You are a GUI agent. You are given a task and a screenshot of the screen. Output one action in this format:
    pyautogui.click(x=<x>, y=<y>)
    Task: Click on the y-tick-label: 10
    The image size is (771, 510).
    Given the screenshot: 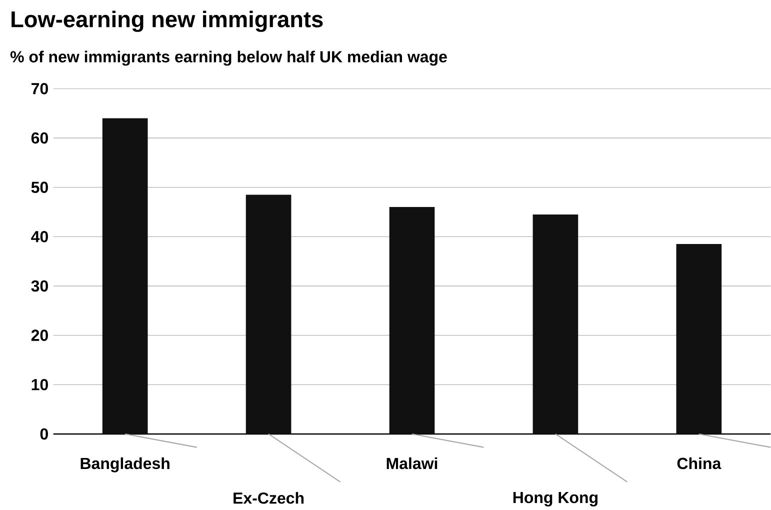 What is the action you would take?
    pyautogui.click(x=40, y=384)
    